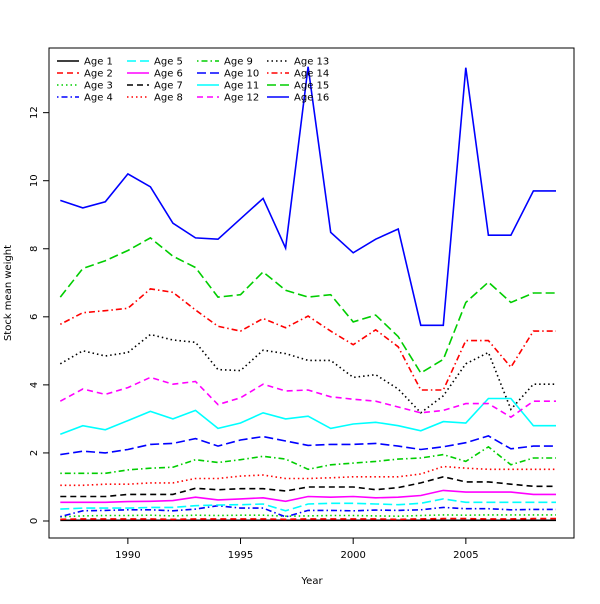 Image resolution: width=600 pixels, height=604 pixels. I want to click on legend-label: Age 8, so click(168, 98).